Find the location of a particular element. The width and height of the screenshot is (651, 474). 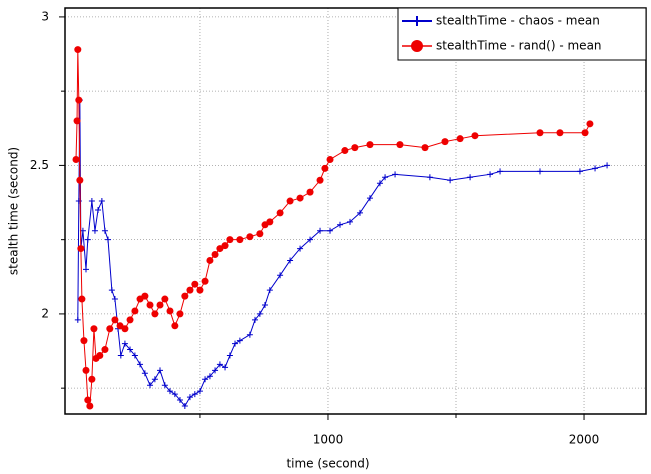

y-axis-label: stealth time (second) is located at coordinates (14, 211).